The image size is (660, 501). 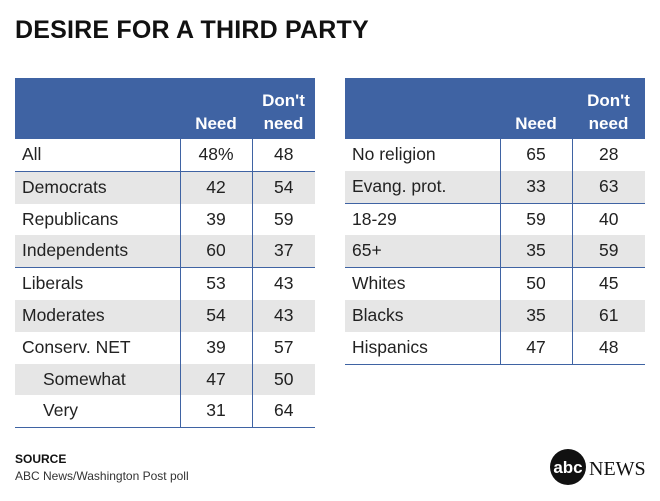 What do you see at coordinates (70, 218) in the screenshot?
I see `row-label: Republicans` at bounding box center [70, 218].